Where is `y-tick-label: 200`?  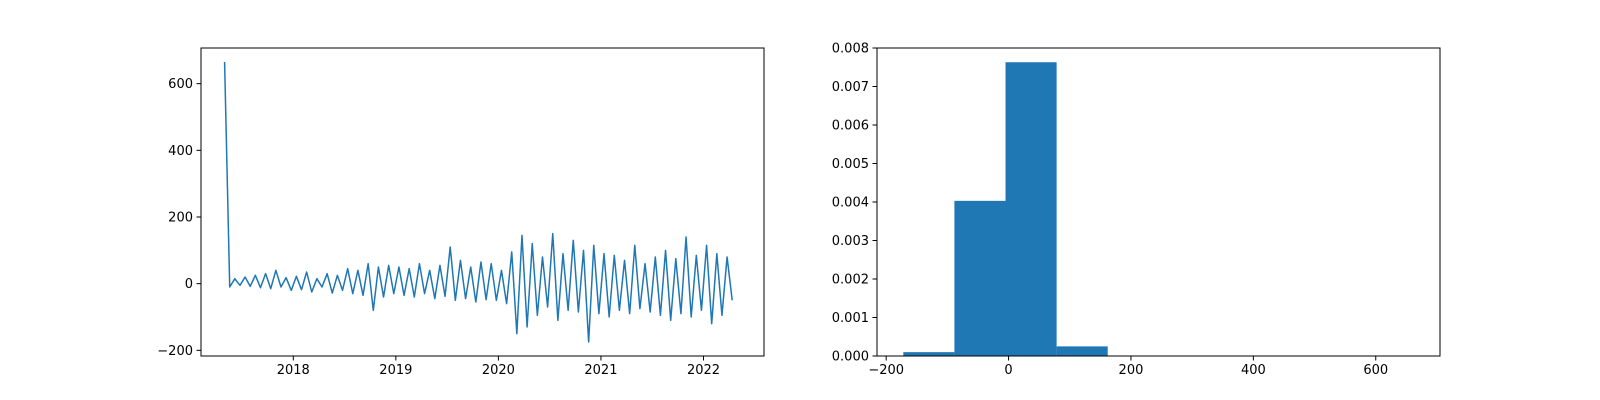
y-tick-label: 200 is located at coordinates (180, 218).